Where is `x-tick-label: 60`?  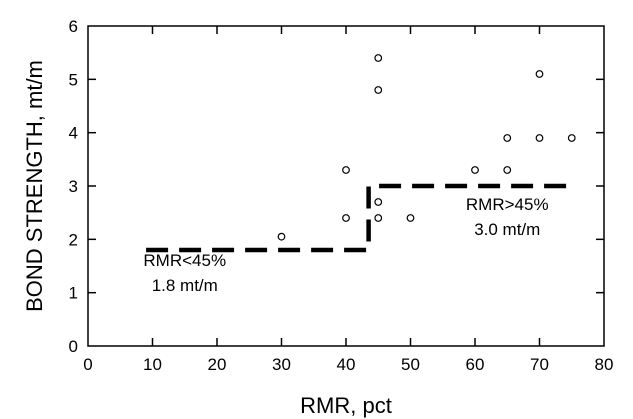 x-tick-label: 60 is located at coordinates (475, 364).